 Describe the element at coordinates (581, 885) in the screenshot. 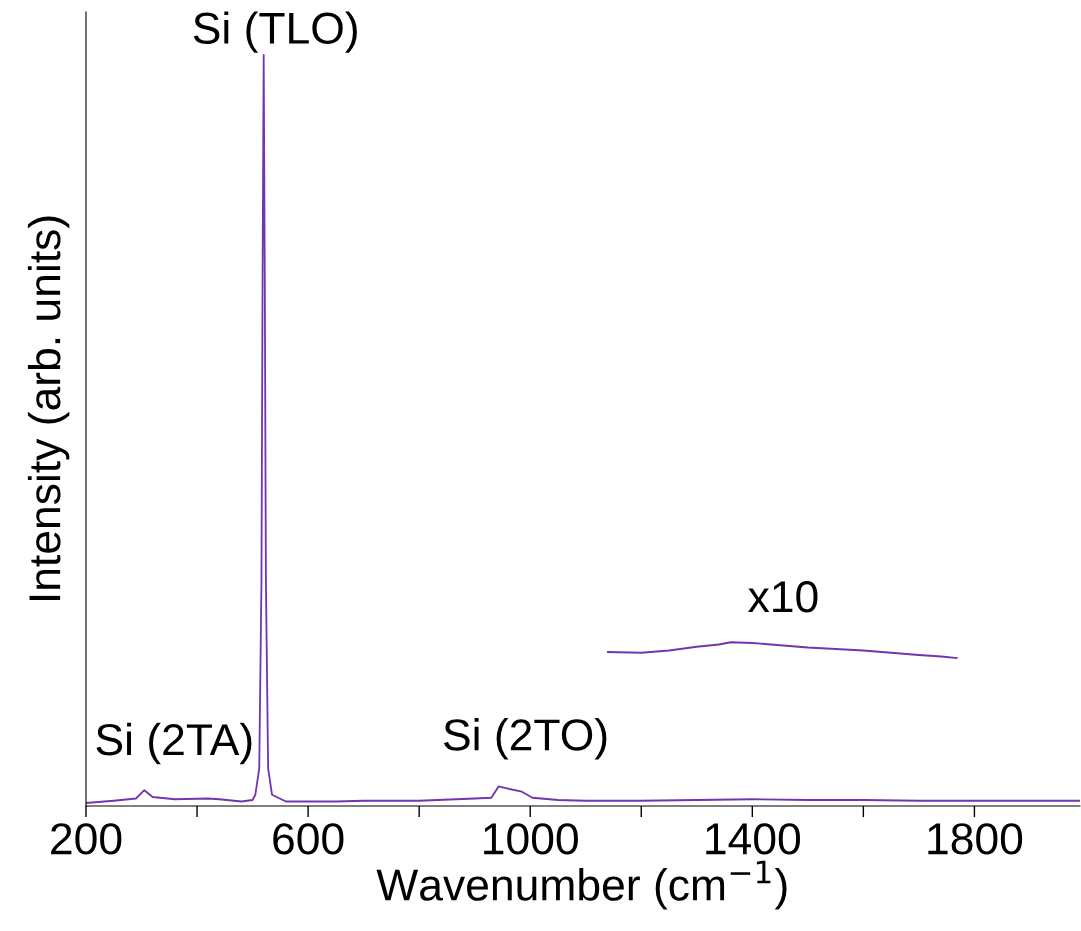

I see `x-axis-title: Wavenumber (cm$^{−1}$)` at that location.